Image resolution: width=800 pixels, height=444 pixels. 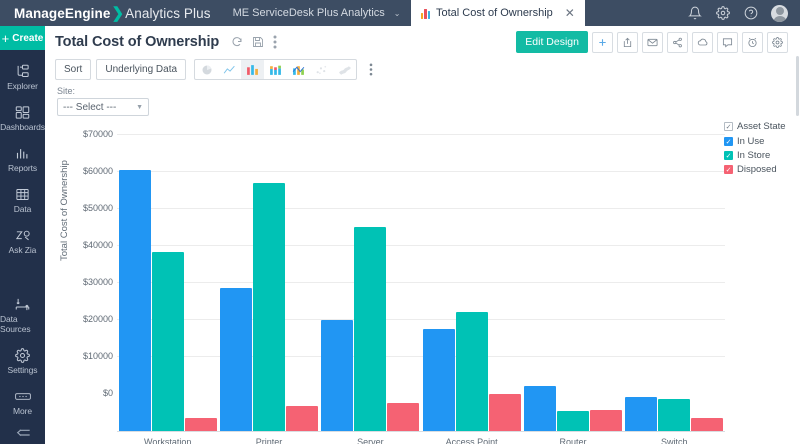 I want to click on export-button, so click(x=627, y=42).